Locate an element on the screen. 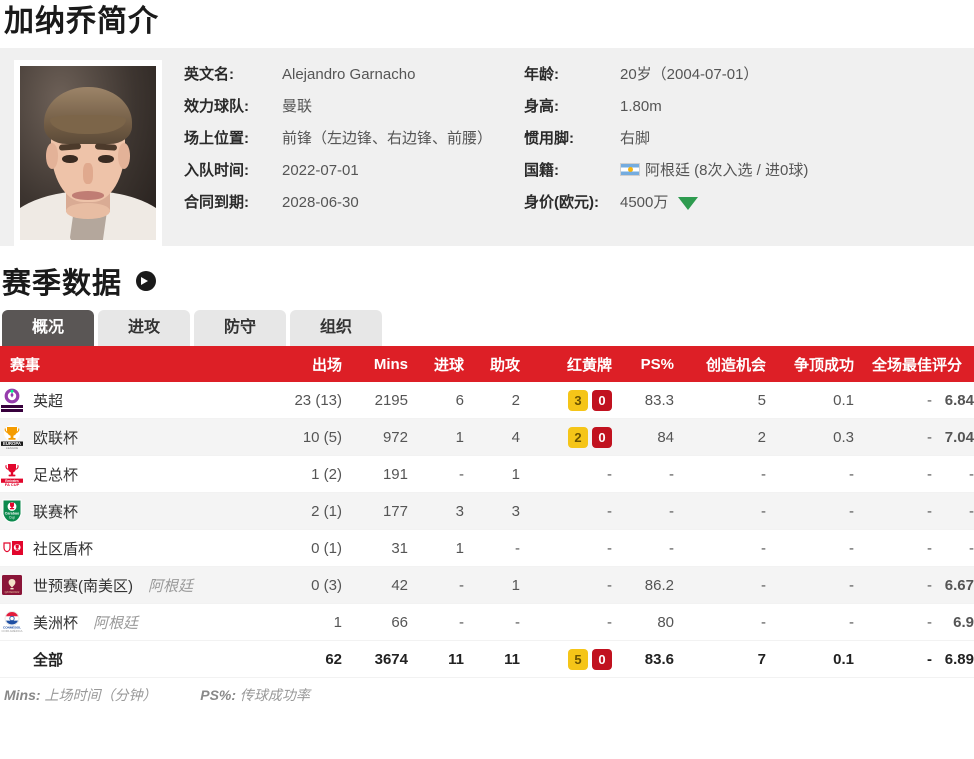 This screenshot has height=759, width=974. community-shield-badge-icon is located at coordinates (12, 548).